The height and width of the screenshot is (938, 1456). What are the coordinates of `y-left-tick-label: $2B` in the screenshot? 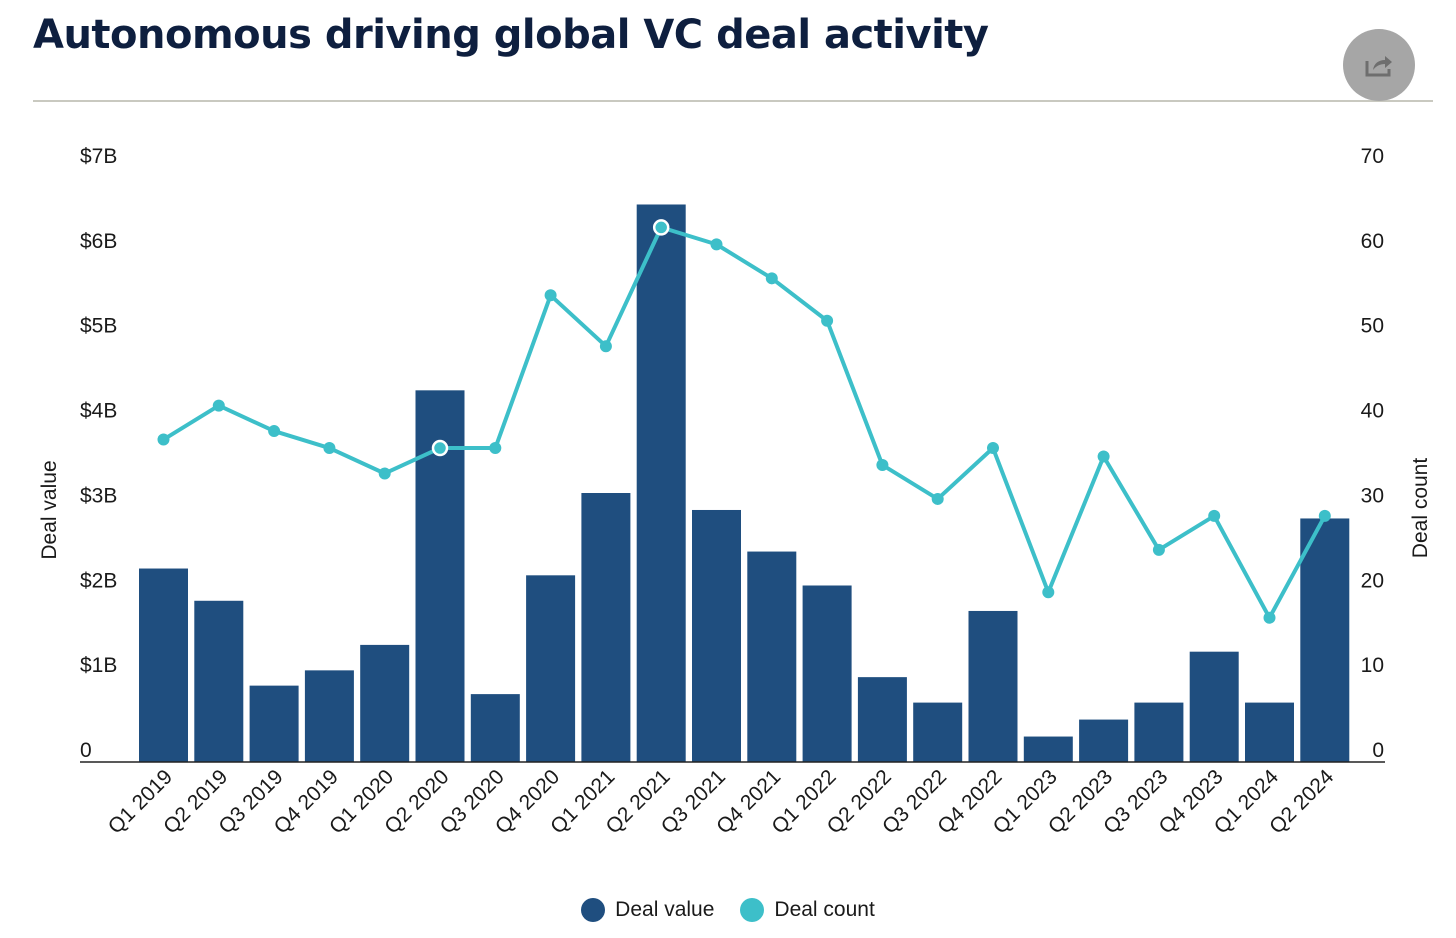 It's located at (98, 580).